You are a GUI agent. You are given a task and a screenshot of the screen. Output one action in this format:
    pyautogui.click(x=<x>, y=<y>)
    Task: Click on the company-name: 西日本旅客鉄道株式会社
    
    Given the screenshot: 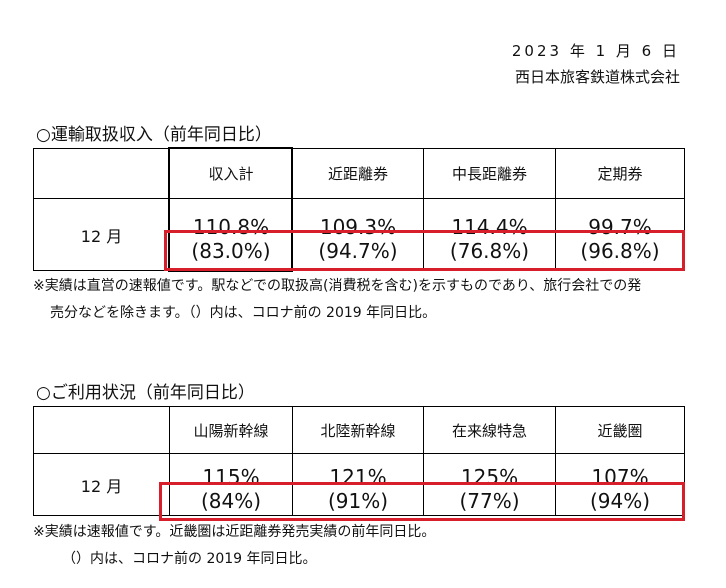 What is the action you would take?
    pyautogui.click(x=597, y=77)
    